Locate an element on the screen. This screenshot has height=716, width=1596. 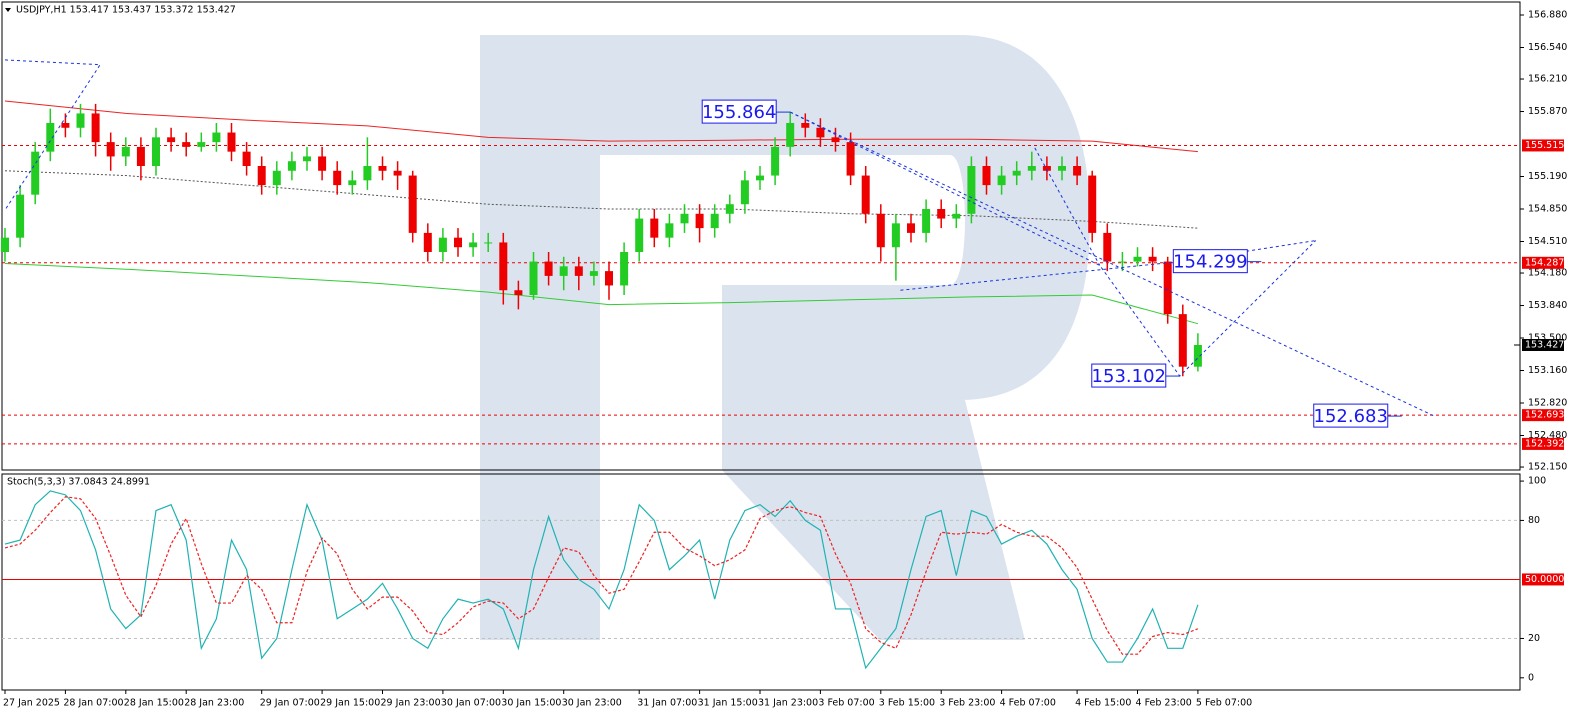
last-price-label: 153.427 is located at coordinates (1544, 344).